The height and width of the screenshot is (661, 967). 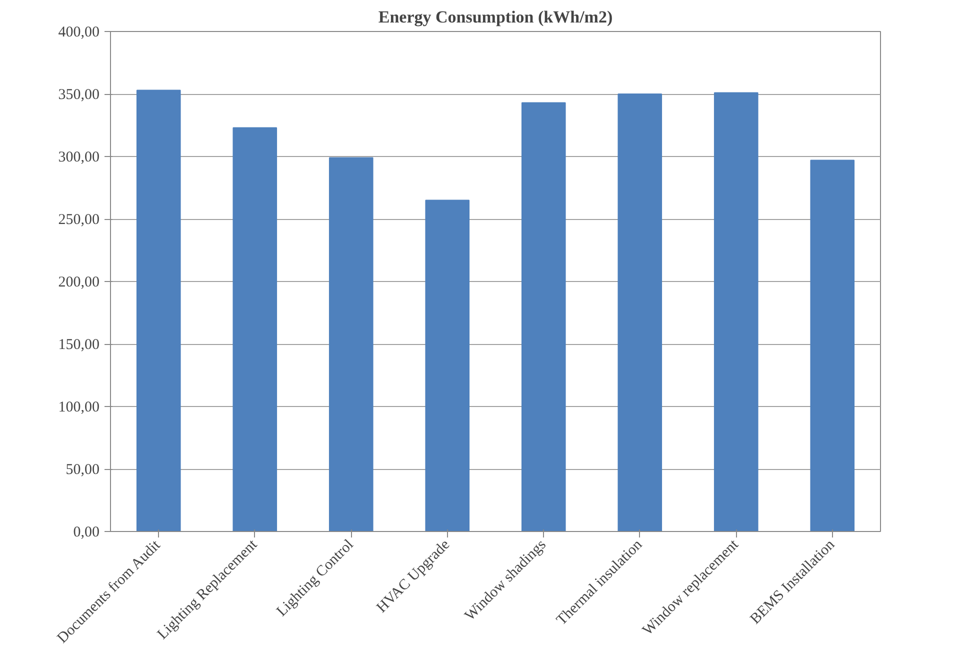 What do you see at coordinates (79, 220) in the screenshot?
I see `y-tick-label: 250,00` at bounding box center [79, 220].